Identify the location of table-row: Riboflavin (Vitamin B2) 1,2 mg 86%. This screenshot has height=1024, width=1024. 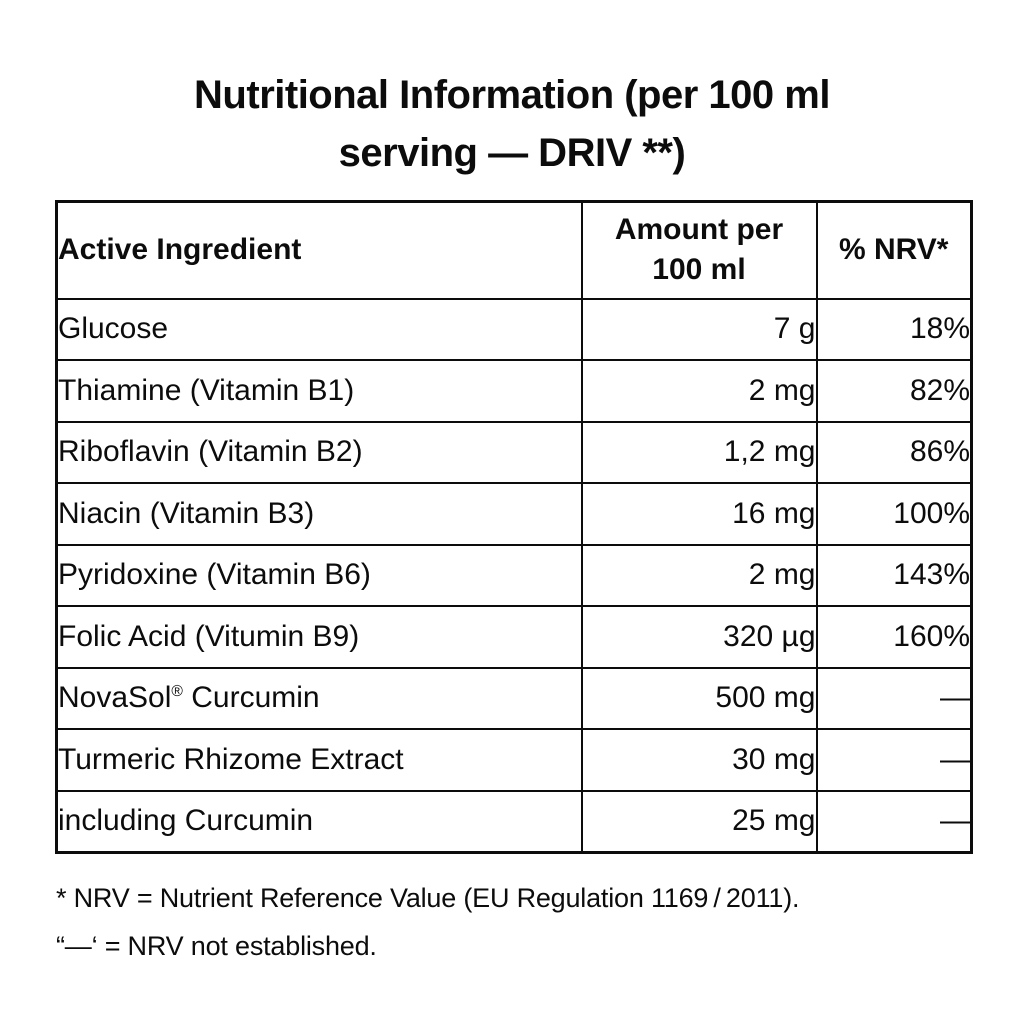
(514, 452).